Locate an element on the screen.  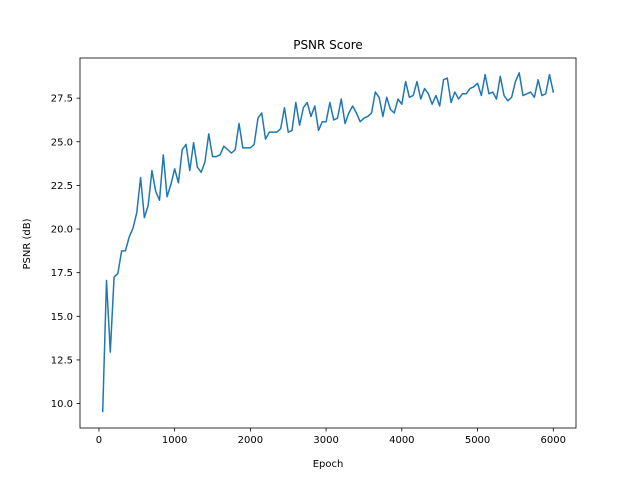
y-tick-label: 10.0 is located at coordinates (62, 404).